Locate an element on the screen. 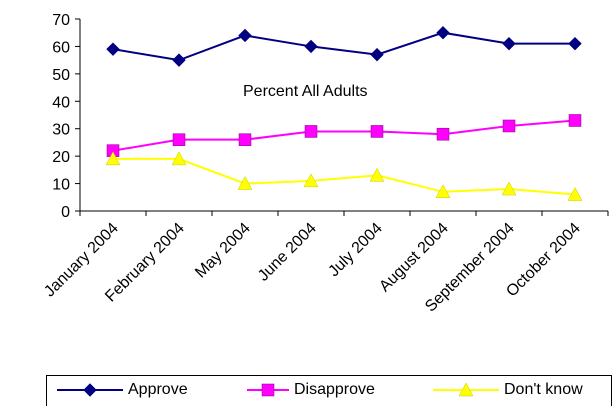 Image resolution: width=615 pixels, height=406 pixels. legend-item-dont-know: Don't know is located at coordinates (507, 390).